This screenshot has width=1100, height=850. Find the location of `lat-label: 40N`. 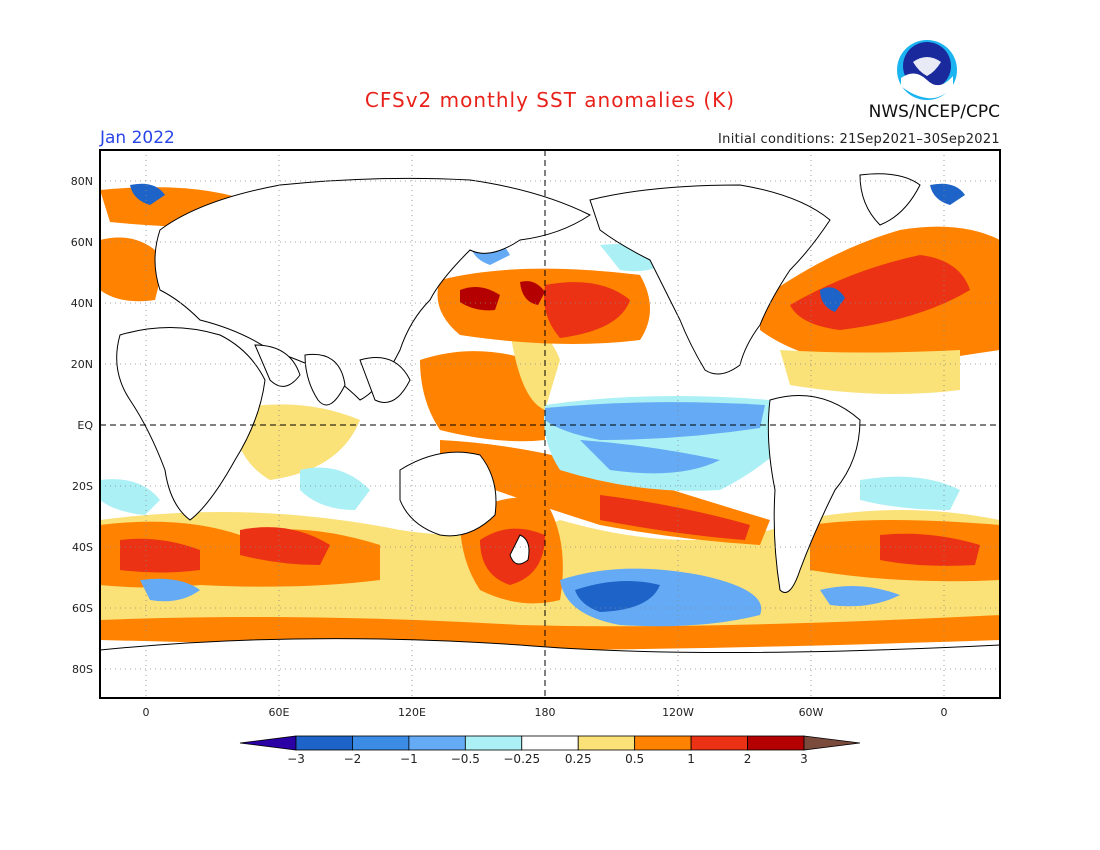

lat-label: 40N is located at coordinates (82, 303).